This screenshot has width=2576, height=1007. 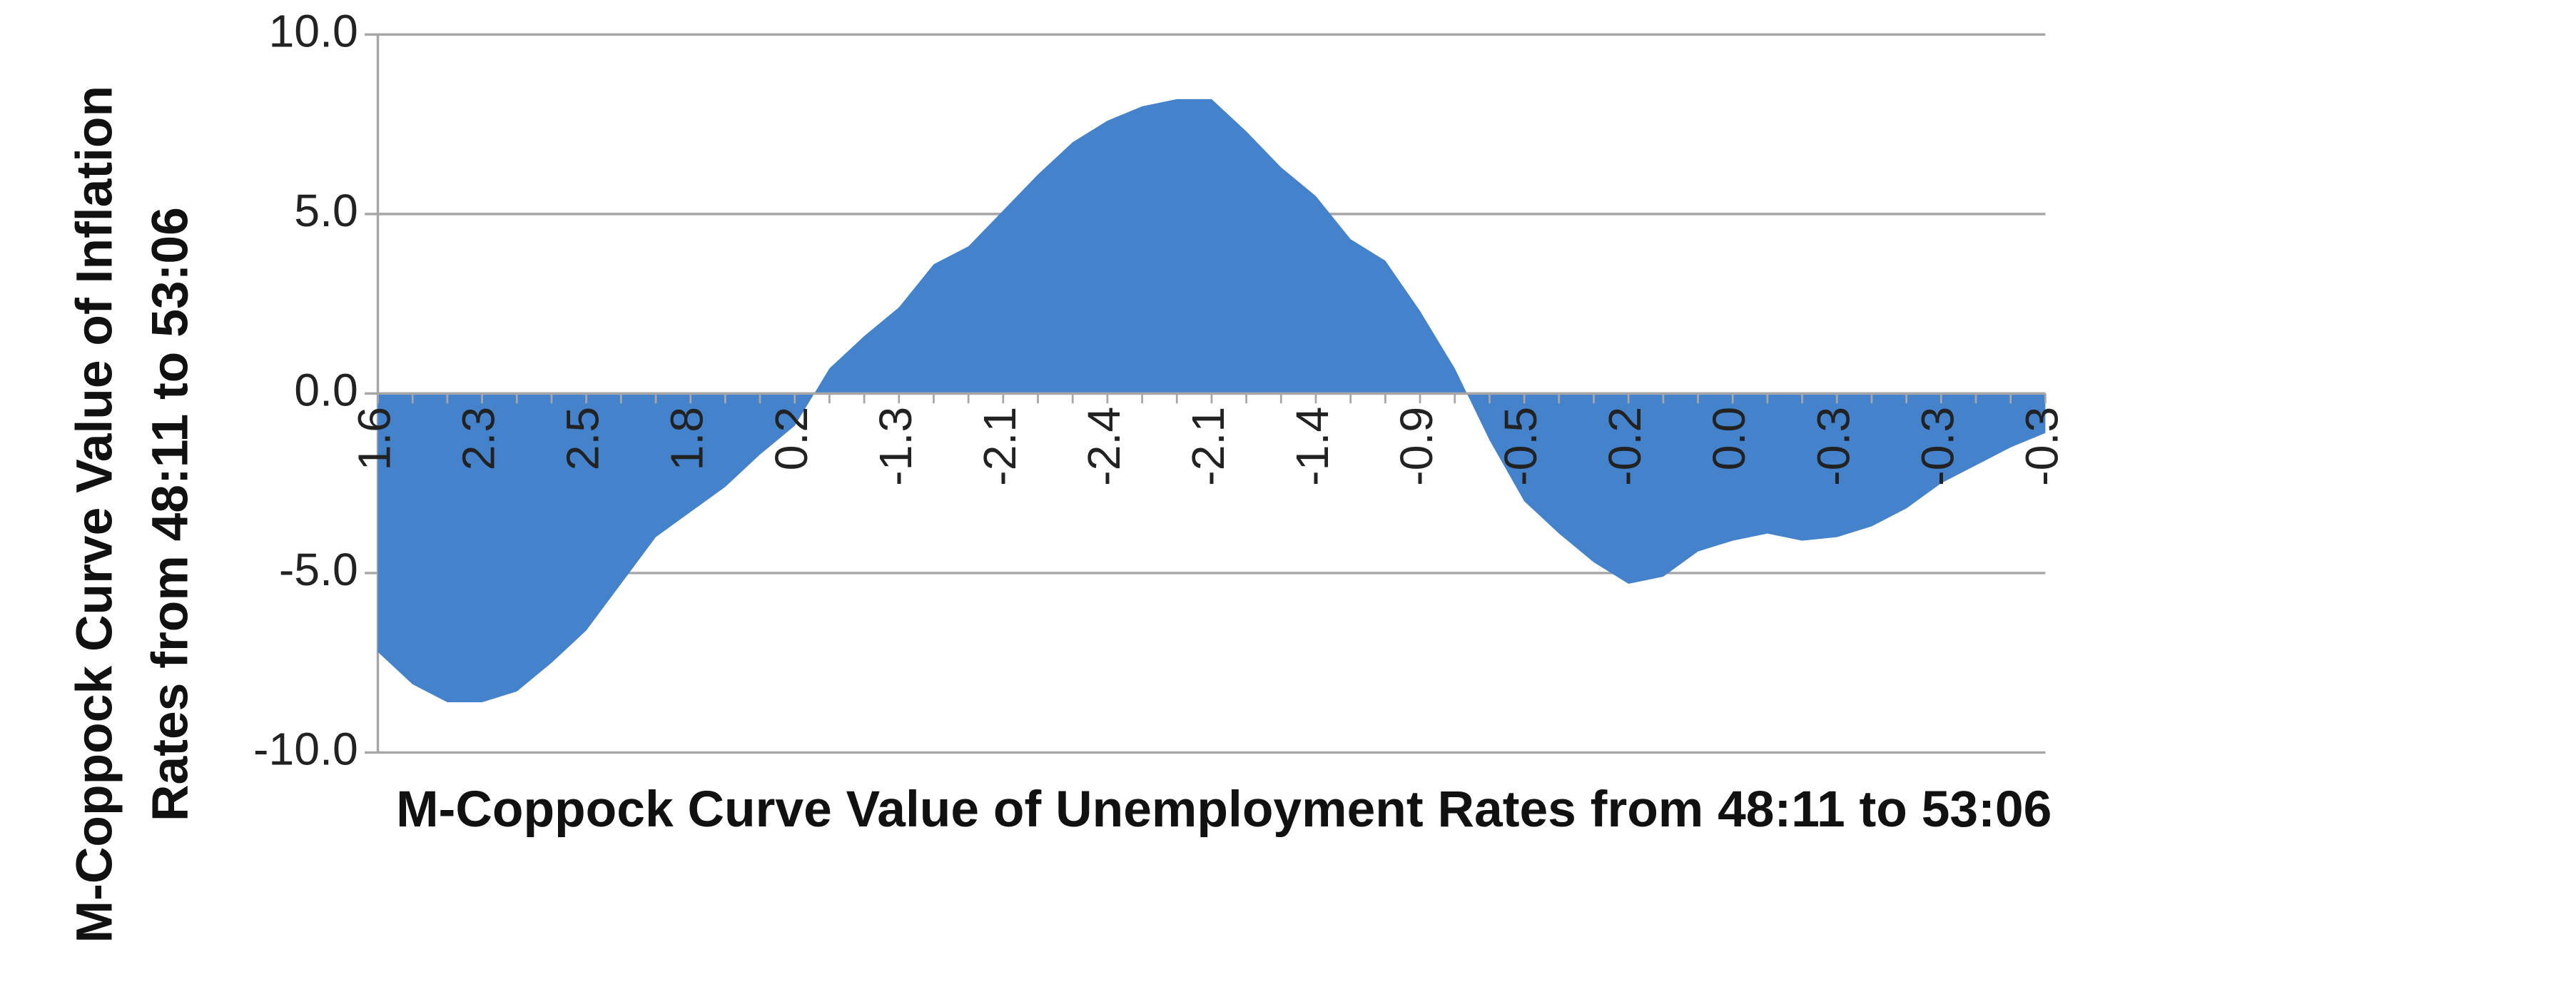 What do you see at coordinates (1520, 446) in the screenshot?
I see `x-tick-label: -0.5` at bounding box center [1520, 446].